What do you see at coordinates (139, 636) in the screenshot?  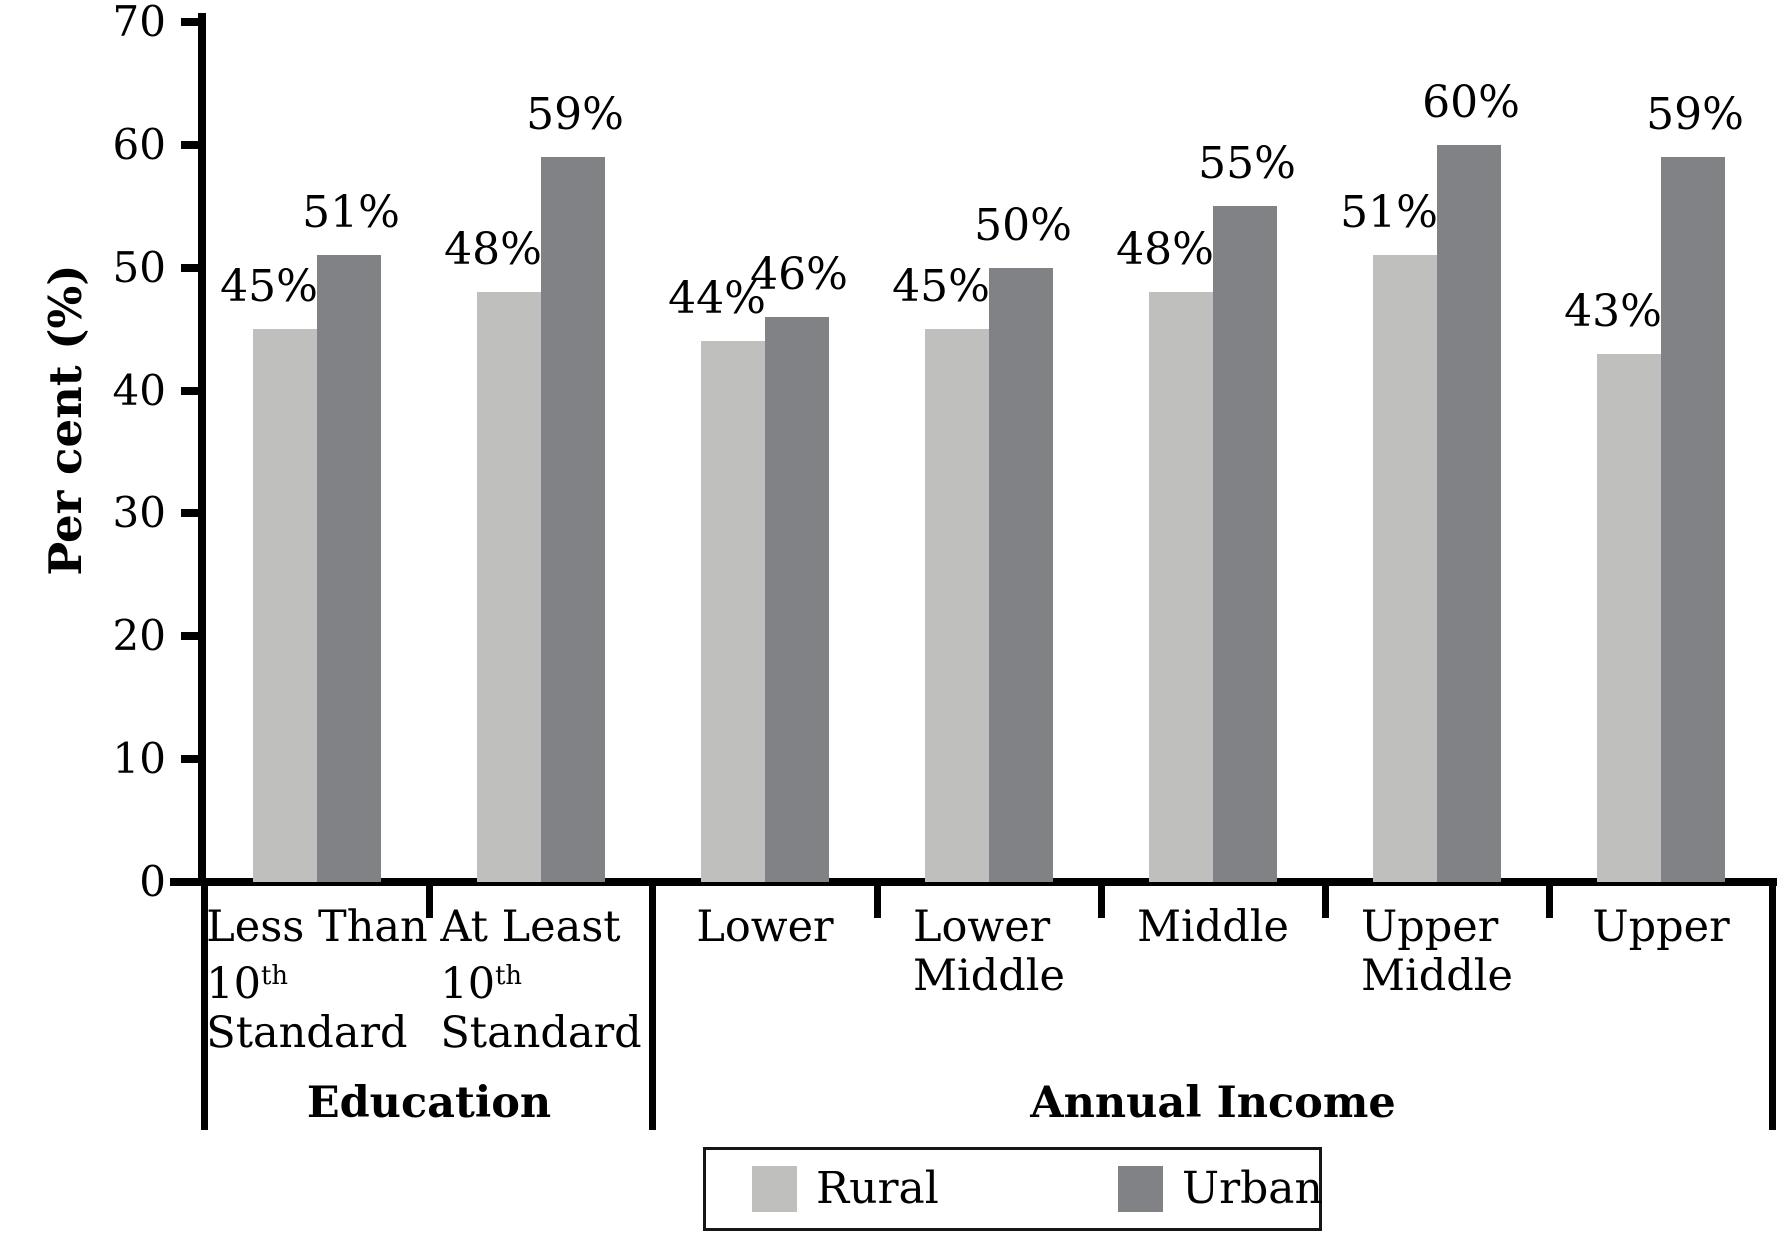 I see `y-tick-label: 20` at bounding box center [139, 636].